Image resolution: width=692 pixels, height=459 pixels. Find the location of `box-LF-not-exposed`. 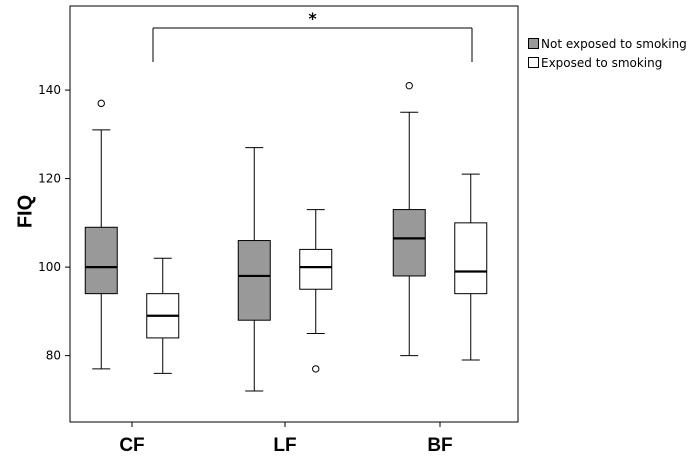

box-LF-not-exposed is located at coordinates (254, 269).